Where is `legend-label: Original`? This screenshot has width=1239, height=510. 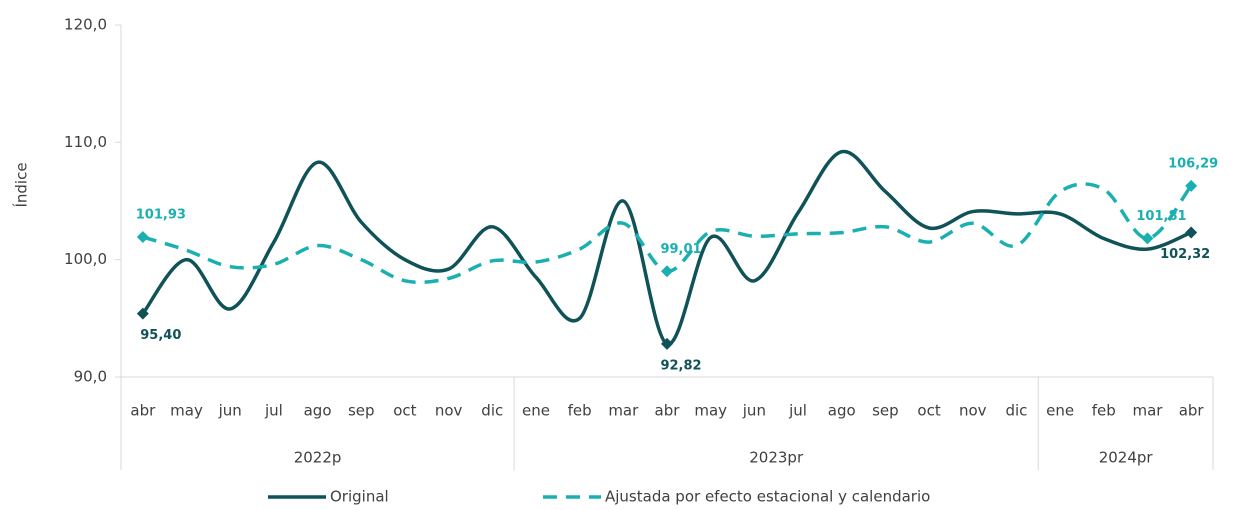
legend-label: Original is located at coordinates (359, 497).